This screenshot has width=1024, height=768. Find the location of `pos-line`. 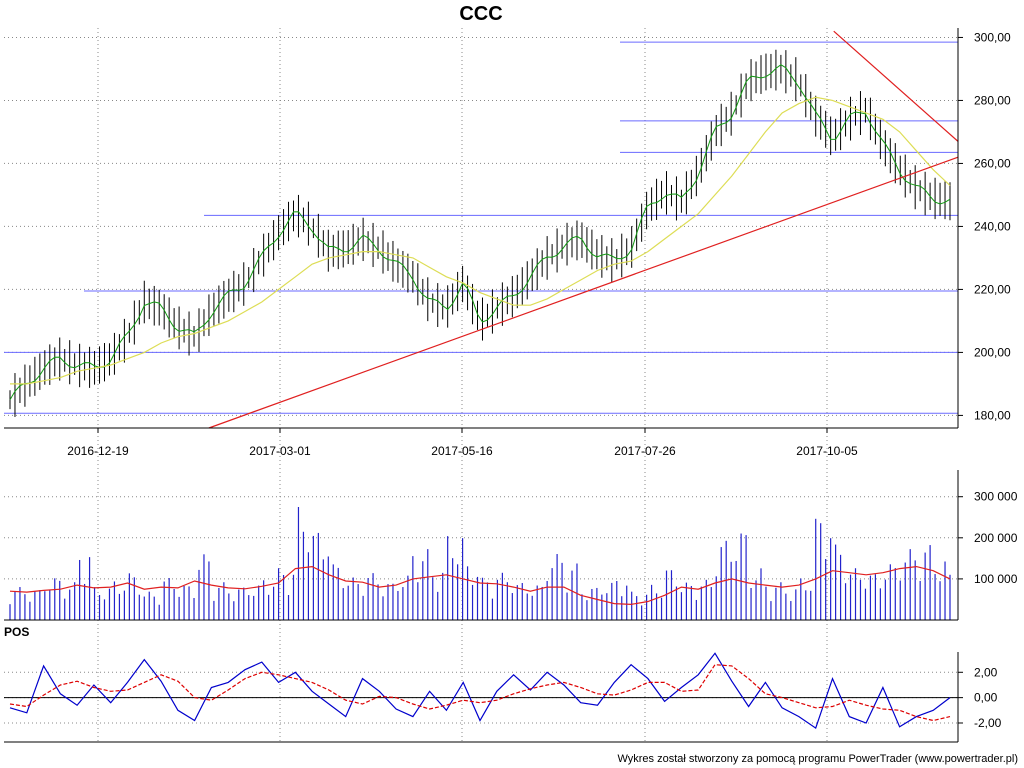

pos-line is located at coordinates (480, 691).